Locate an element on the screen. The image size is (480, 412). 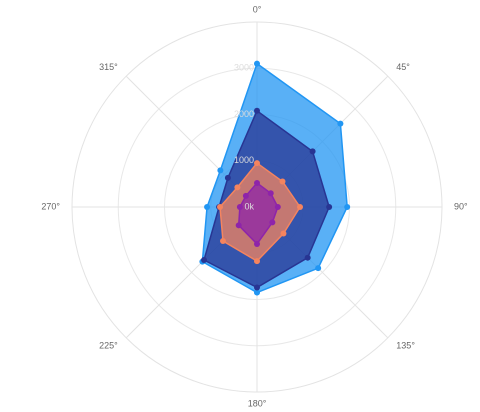
angle-label: 45° is located at coordinates (403, 67).